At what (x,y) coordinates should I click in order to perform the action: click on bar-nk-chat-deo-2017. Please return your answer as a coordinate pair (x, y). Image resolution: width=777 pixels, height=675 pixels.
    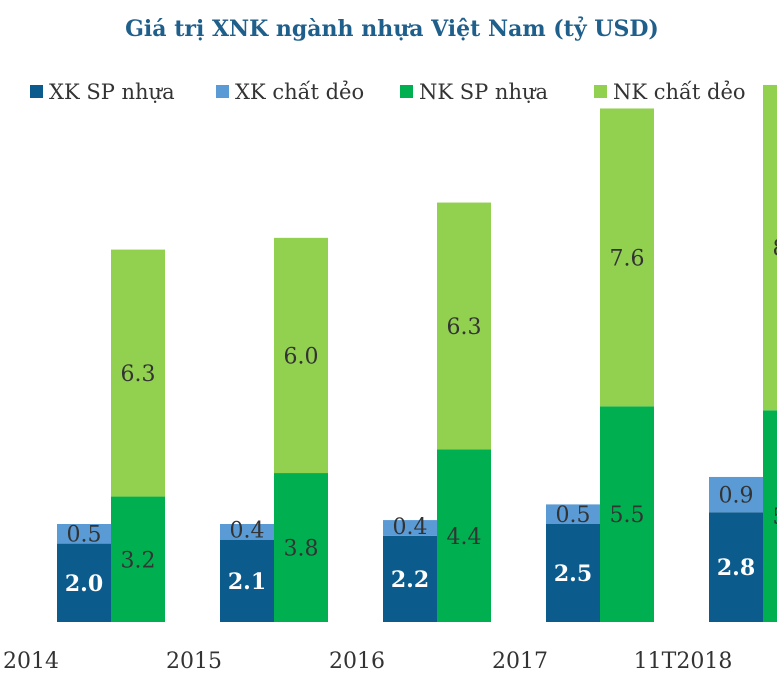
    Looking at the image, I should click on (627, 257).